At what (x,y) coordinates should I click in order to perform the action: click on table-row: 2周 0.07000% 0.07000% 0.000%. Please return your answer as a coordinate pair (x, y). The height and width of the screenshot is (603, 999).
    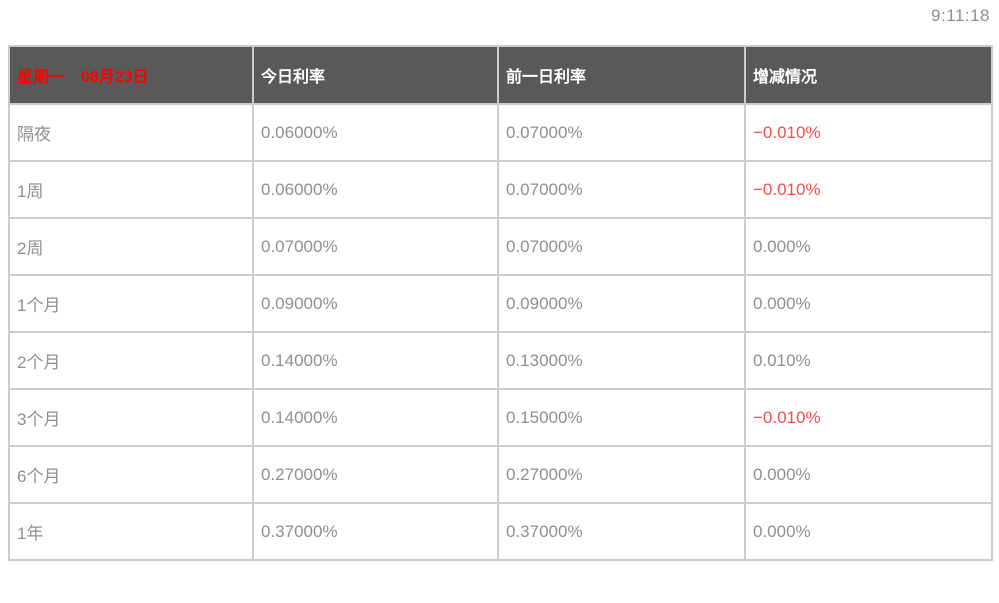
    Looking at the image, I should click on (500, 246).